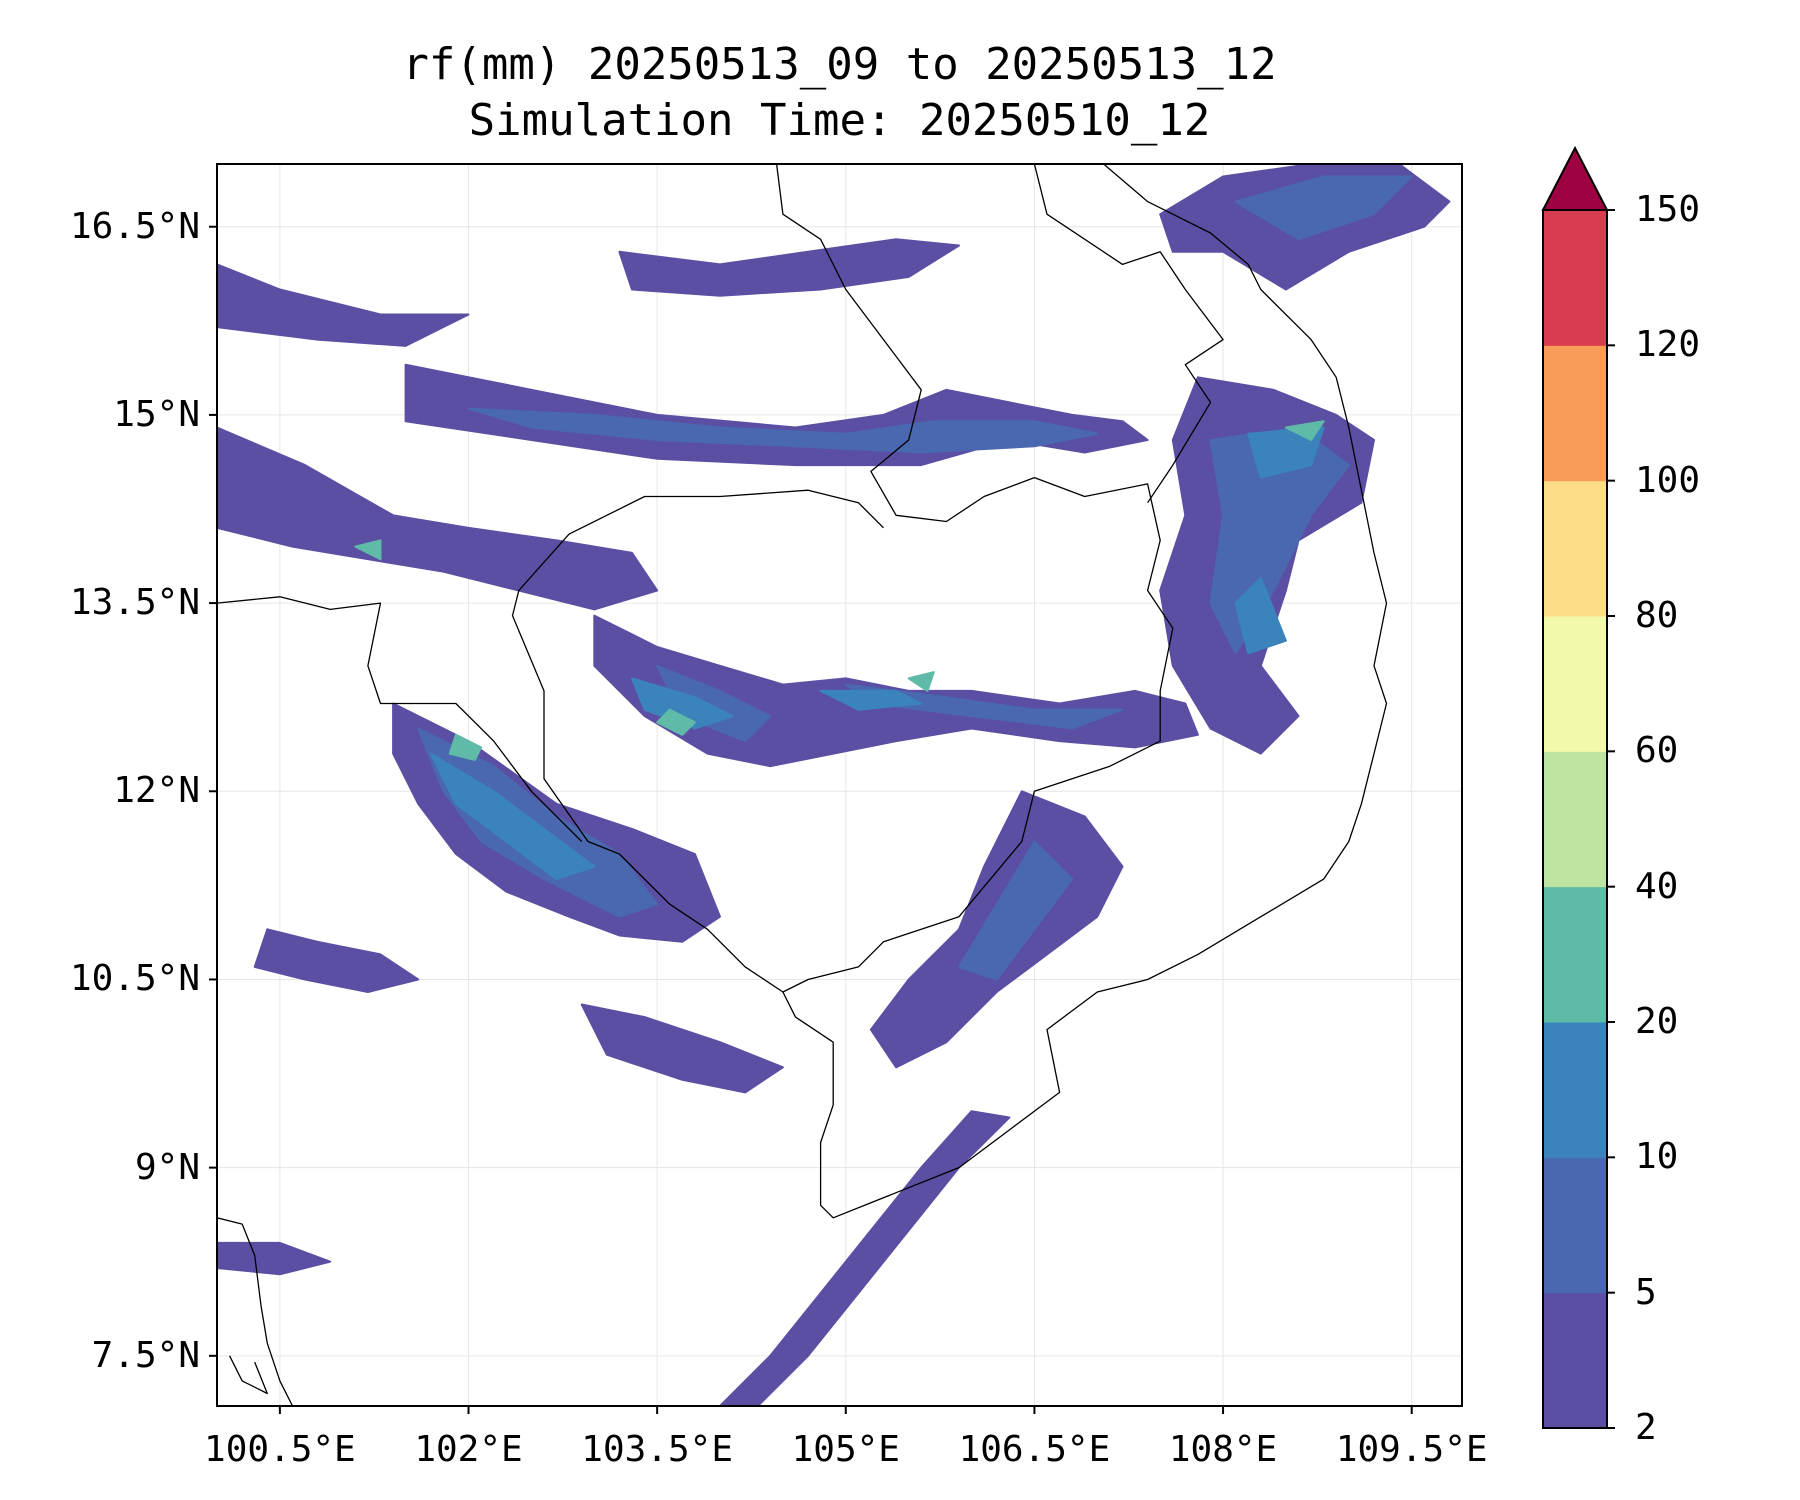 The image size is (1800, 1500). I want to click on colorbar-frame, so click(1575, 819).